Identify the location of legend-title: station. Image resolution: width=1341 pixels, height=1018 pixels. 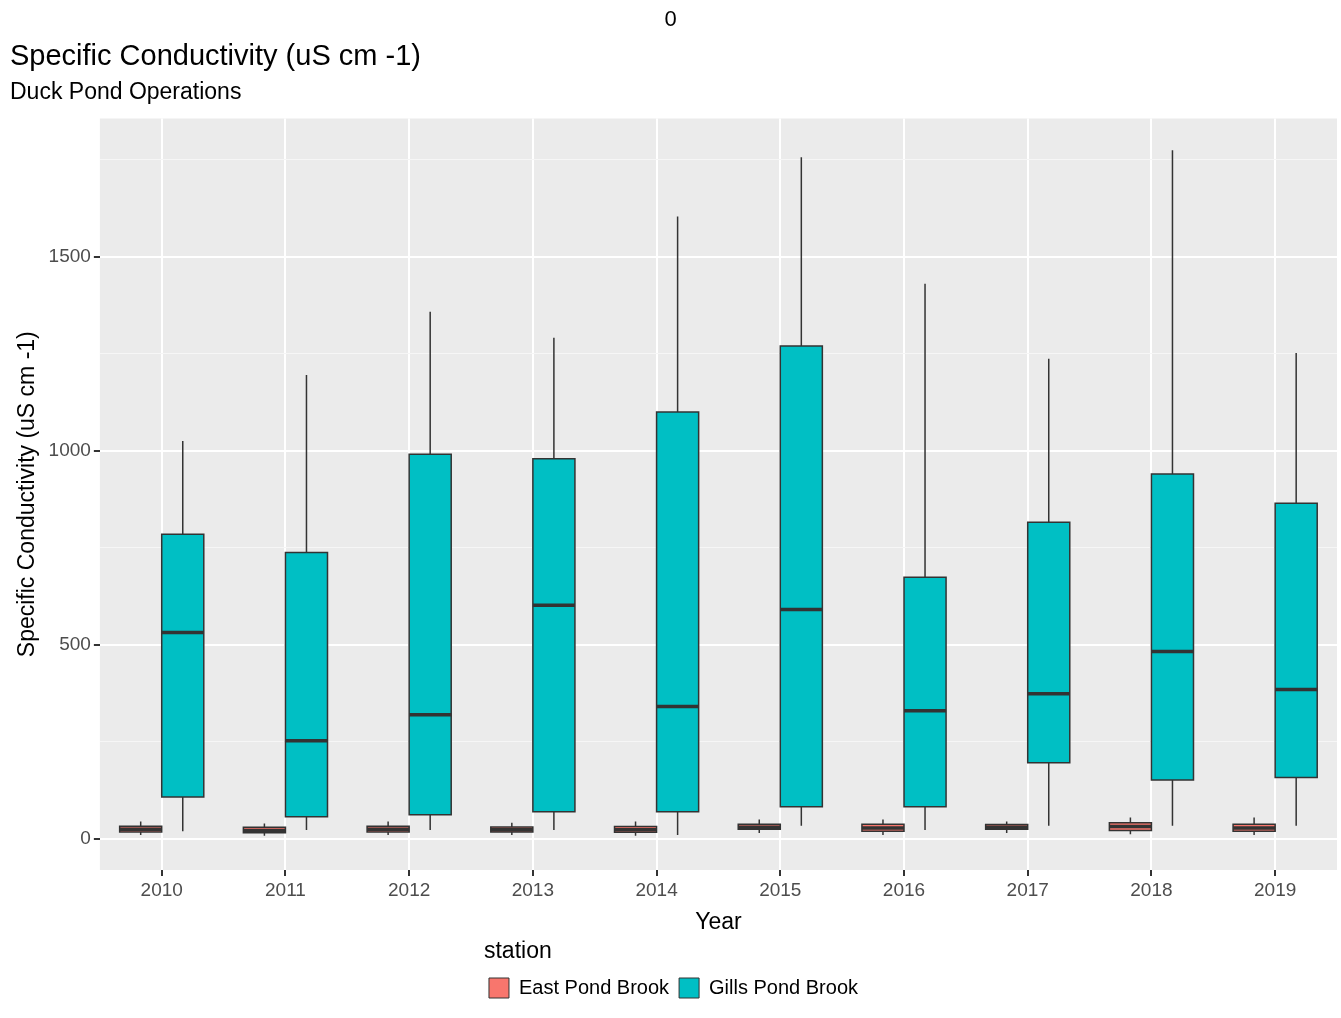
(517, 950).